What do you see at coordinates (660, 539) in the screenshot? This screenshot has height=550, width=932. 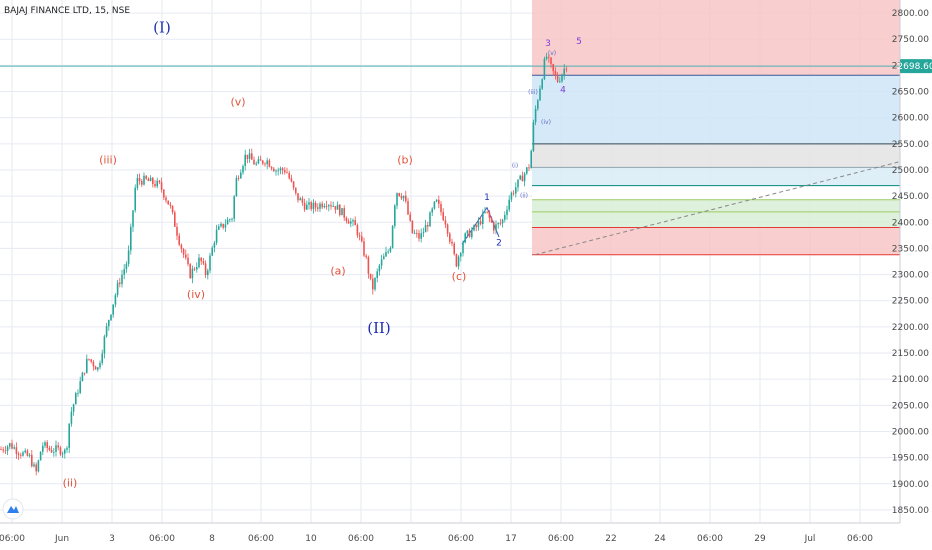 I see `time-tick-label: 24` at bounding box center [660, 539].